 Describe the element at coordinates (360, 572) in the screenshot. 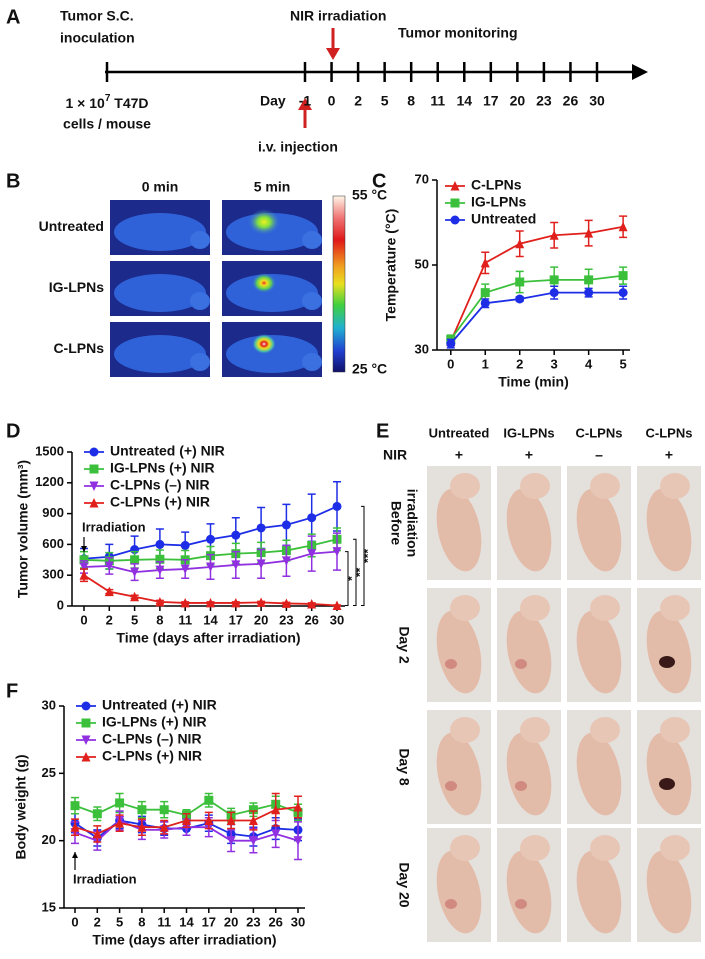

I see `significance-label: **` at that location.